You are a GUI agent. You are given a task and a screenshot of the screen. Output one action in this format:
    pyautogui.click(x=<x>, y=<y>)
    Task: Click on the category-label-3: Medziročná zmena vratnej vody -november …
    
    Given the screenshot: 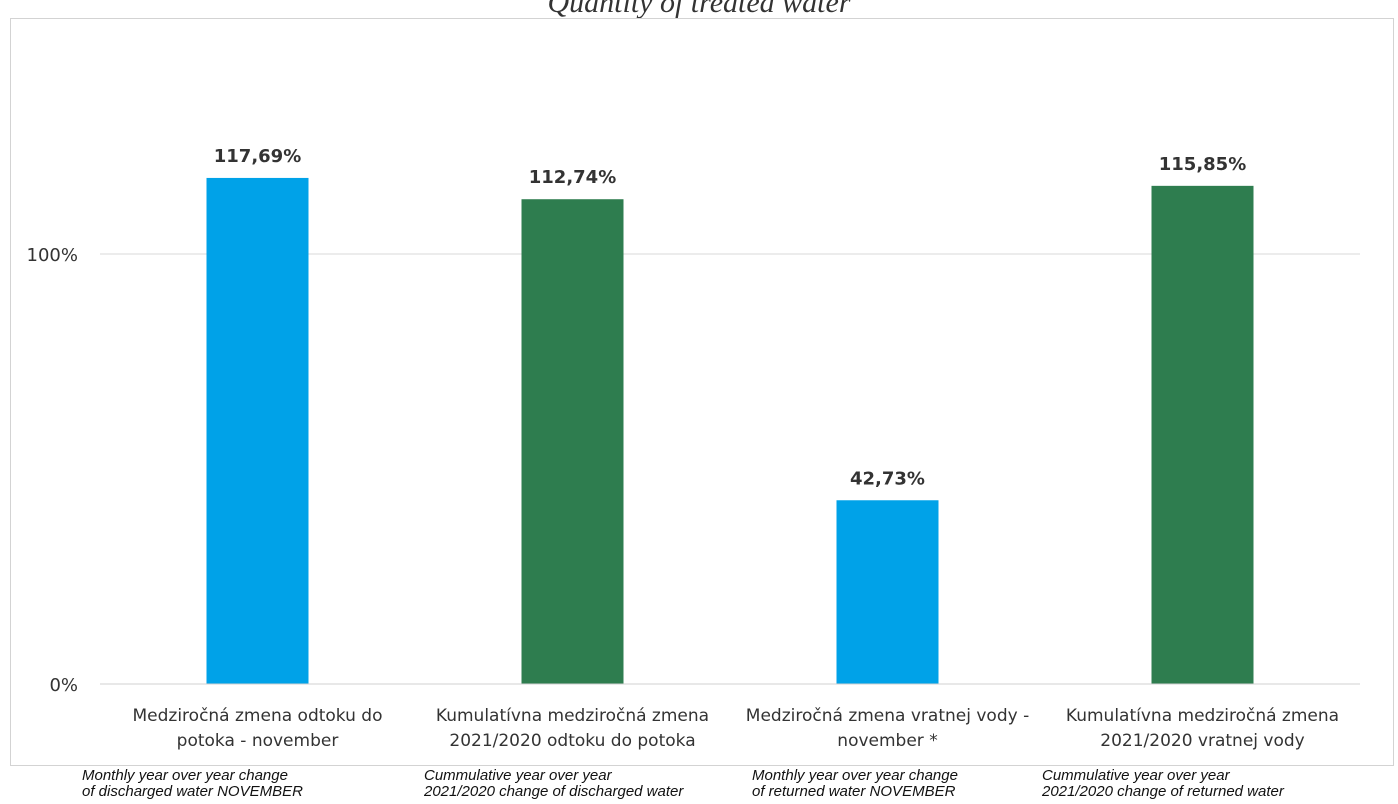 What is the action you would take?
    pyautogui.click(x=887, y=728)
    